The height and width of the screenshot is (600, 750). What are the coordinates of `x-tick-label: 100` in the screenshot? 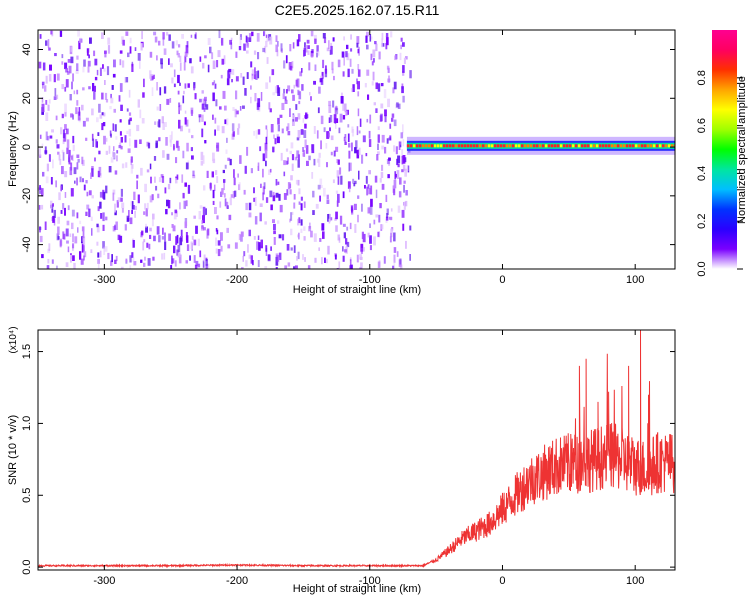 It's located at (635, 581).